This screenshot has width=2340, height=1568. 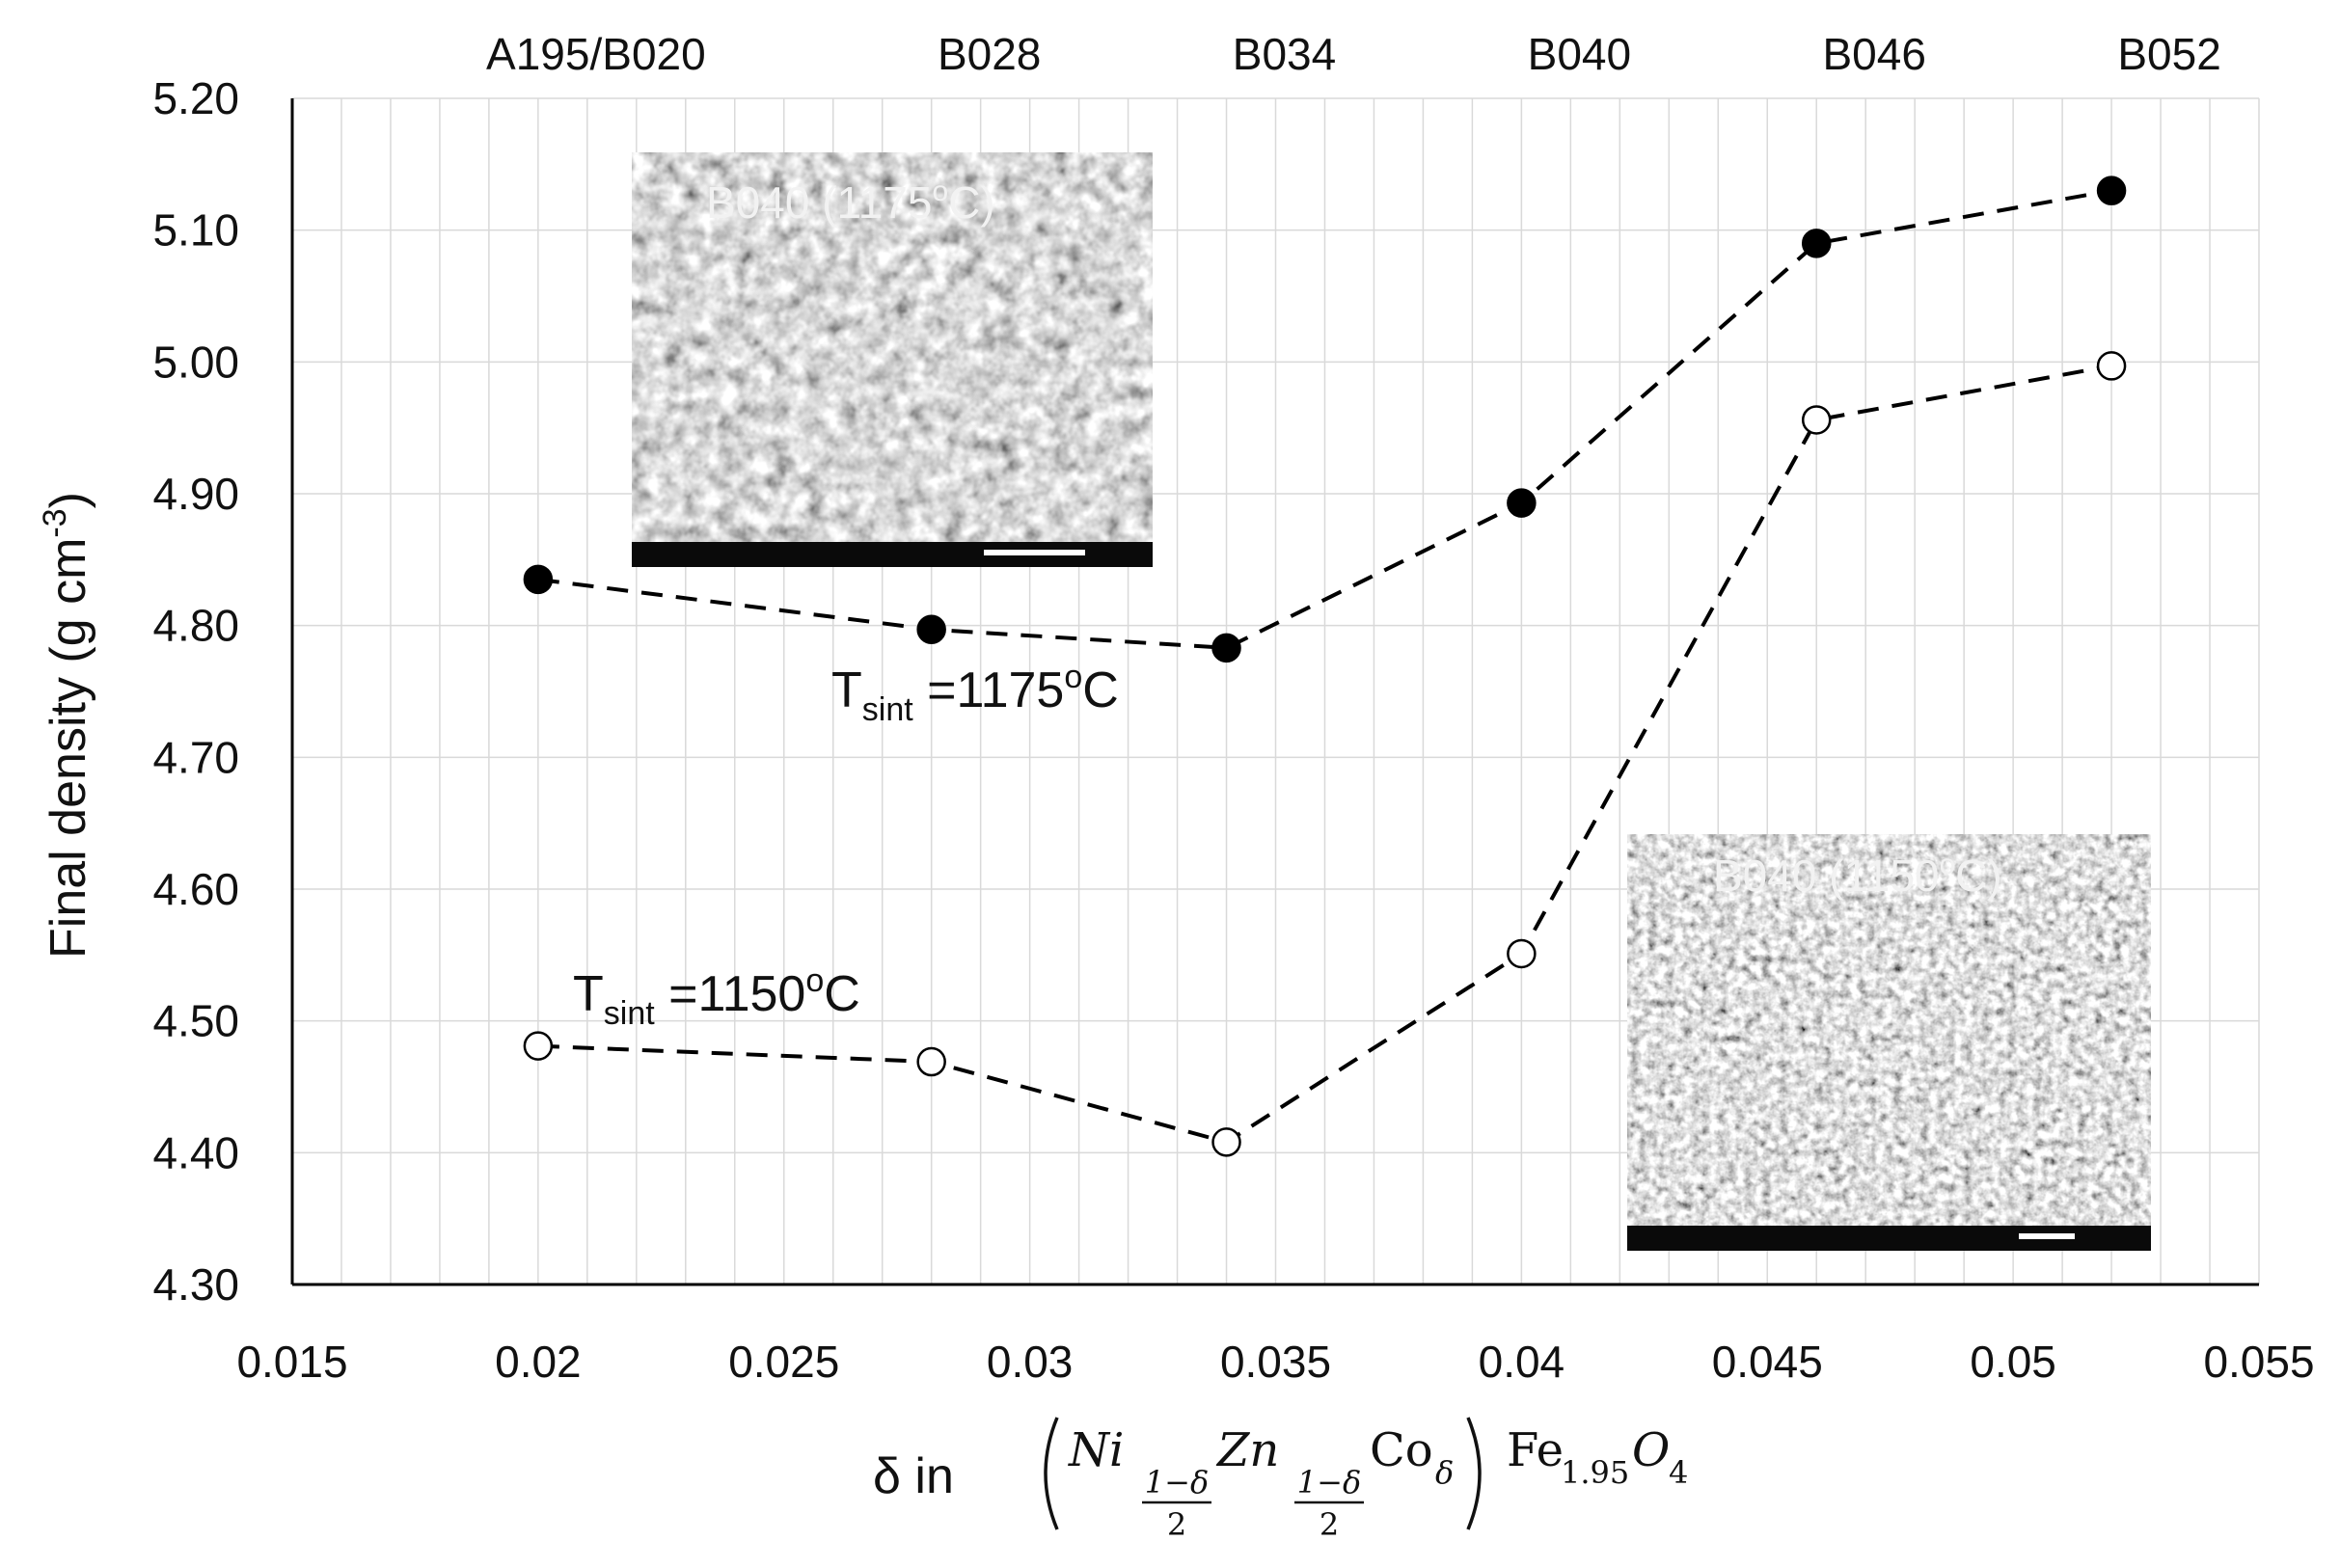 What do you see at coordinates (1401, 1450) in the screenshot?
I see `x-axis-formula-co: Co` at bounding box center [1401, 1450].